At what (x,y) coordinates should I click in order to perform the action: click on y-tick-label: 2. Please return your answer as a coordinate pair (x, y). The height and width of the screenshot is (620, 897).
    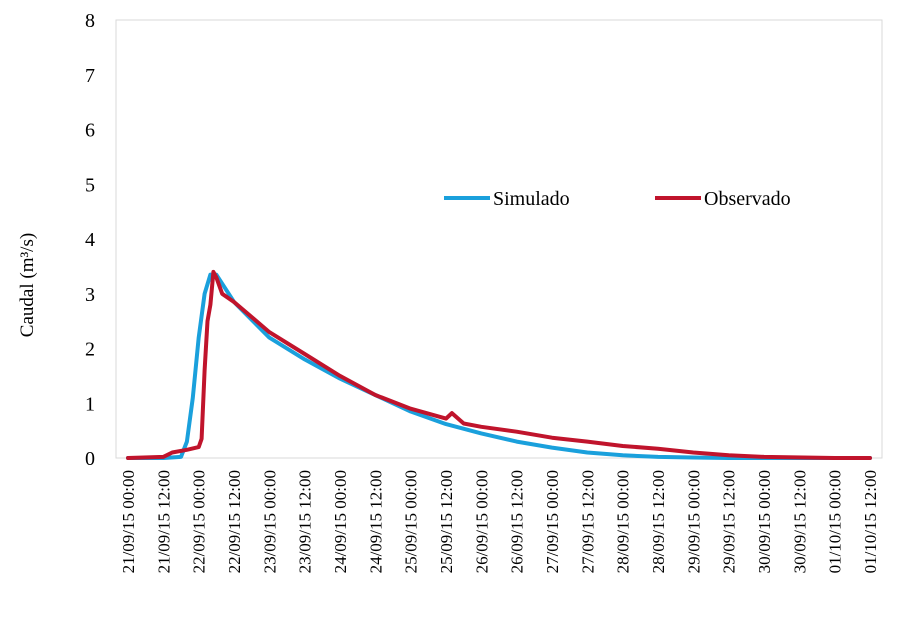
    Looking at the image, I should click on (90, 350).